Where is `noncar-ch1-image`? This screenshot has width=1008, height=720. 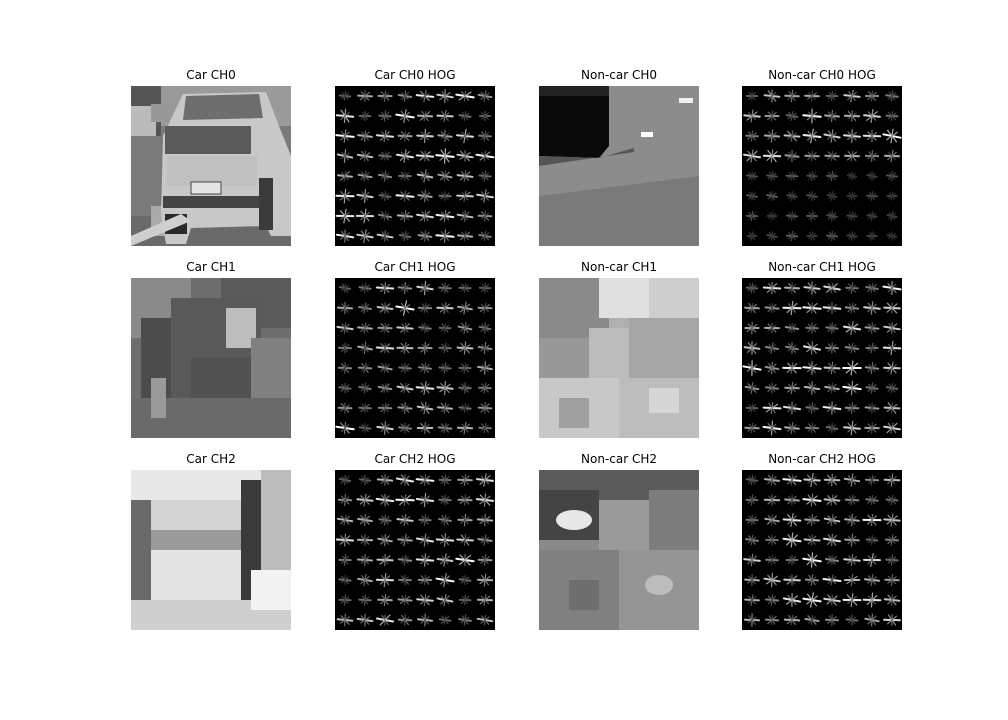 noncar-ch1-image is located at coordinates (619, 358).